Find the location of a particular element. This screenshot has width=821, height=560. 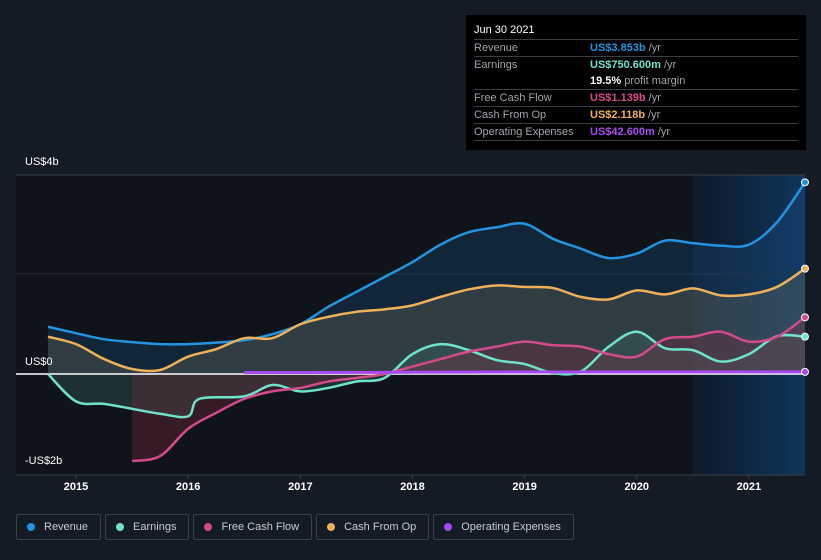

tooltip-label: Operating Expenses is located at coordinates (524, 132).